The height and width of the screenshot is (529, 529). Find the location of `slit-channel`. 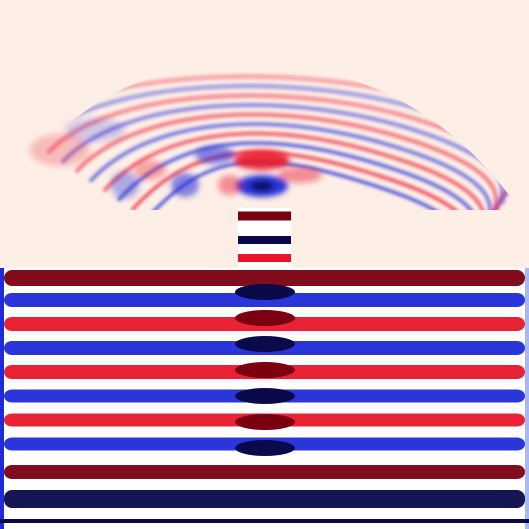

slit-channel is located at coordinates (264, 238).